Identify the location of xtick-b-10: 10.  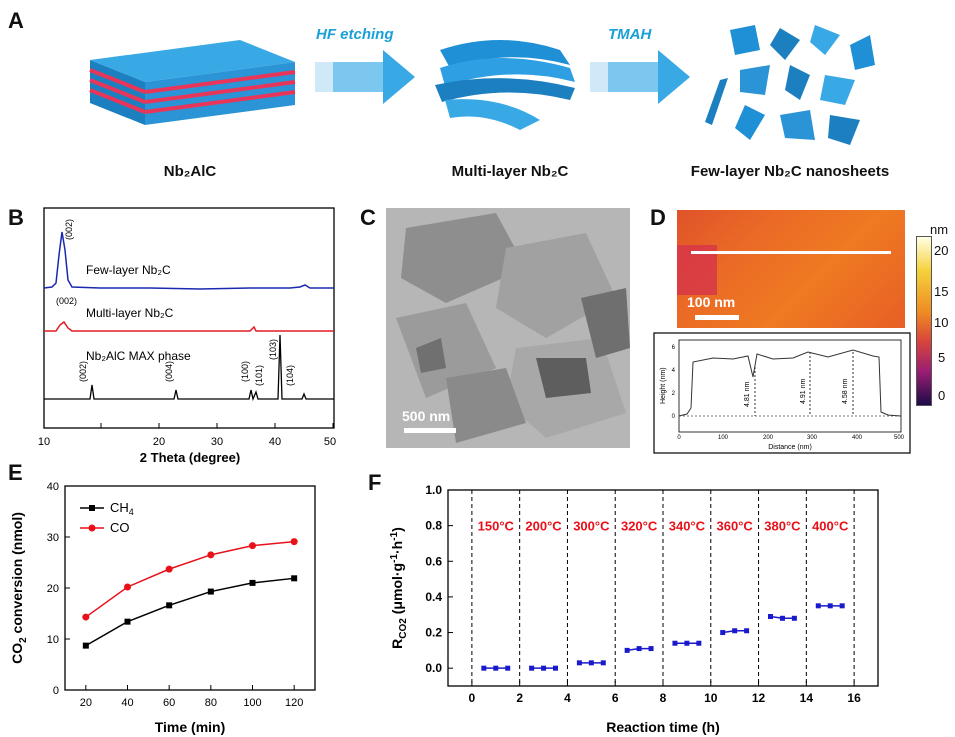
(44, 442).